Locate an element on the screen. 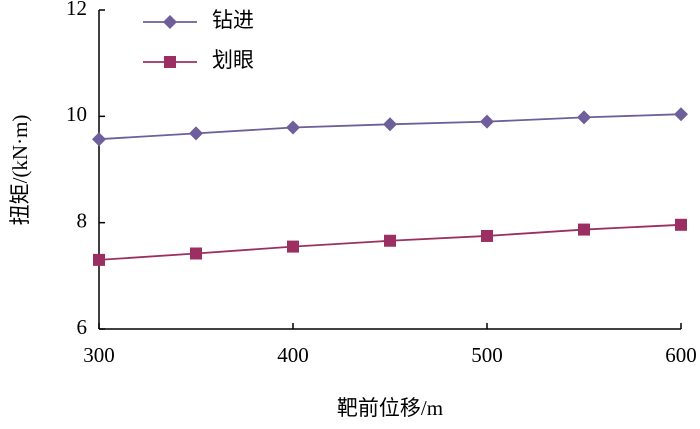  x-tick-label: 500 is located at coordinates (487, 355).